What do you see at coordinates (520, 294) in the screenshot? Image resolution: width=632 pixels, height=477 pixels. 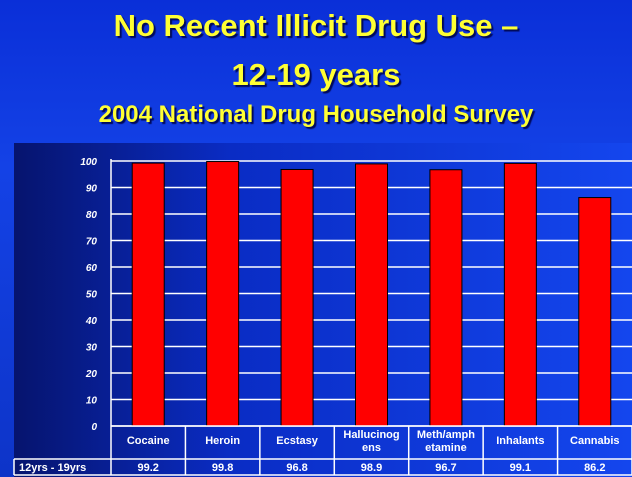 I see `bar-inhalants` at bounding box center [520, 294].